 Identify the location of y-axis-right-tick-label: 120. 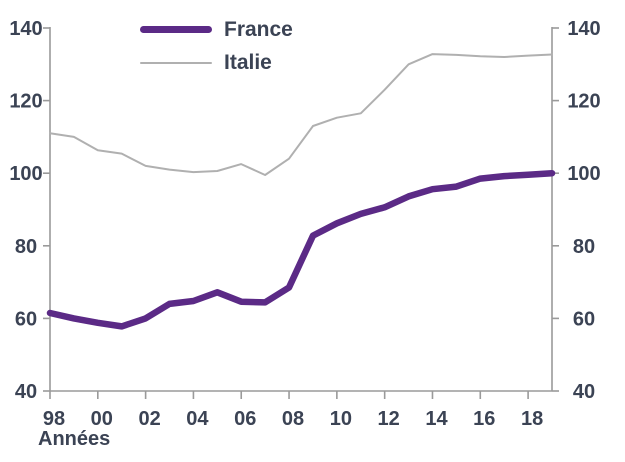
(583, 102).